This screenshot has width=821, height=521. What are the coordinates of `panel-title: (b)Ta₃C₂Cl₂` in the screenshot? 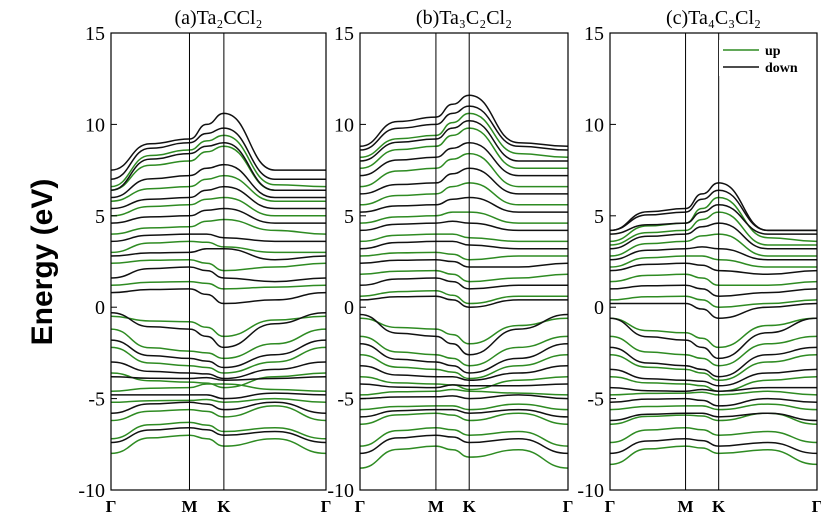 It's located at (464, 18).